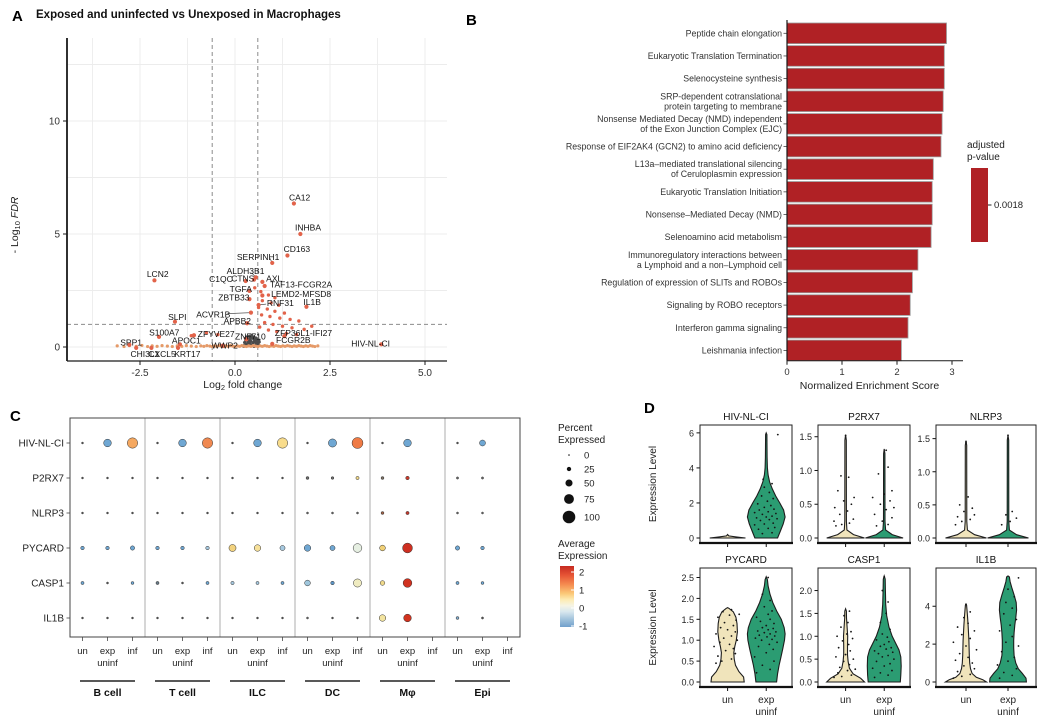 The width and height of the screenshot is (1049, 720). What do you see at coordinates (301, 294) in the screenshot?
I see `gene-label: LEMD2-MFSD8` at bounding box center [301, 294].